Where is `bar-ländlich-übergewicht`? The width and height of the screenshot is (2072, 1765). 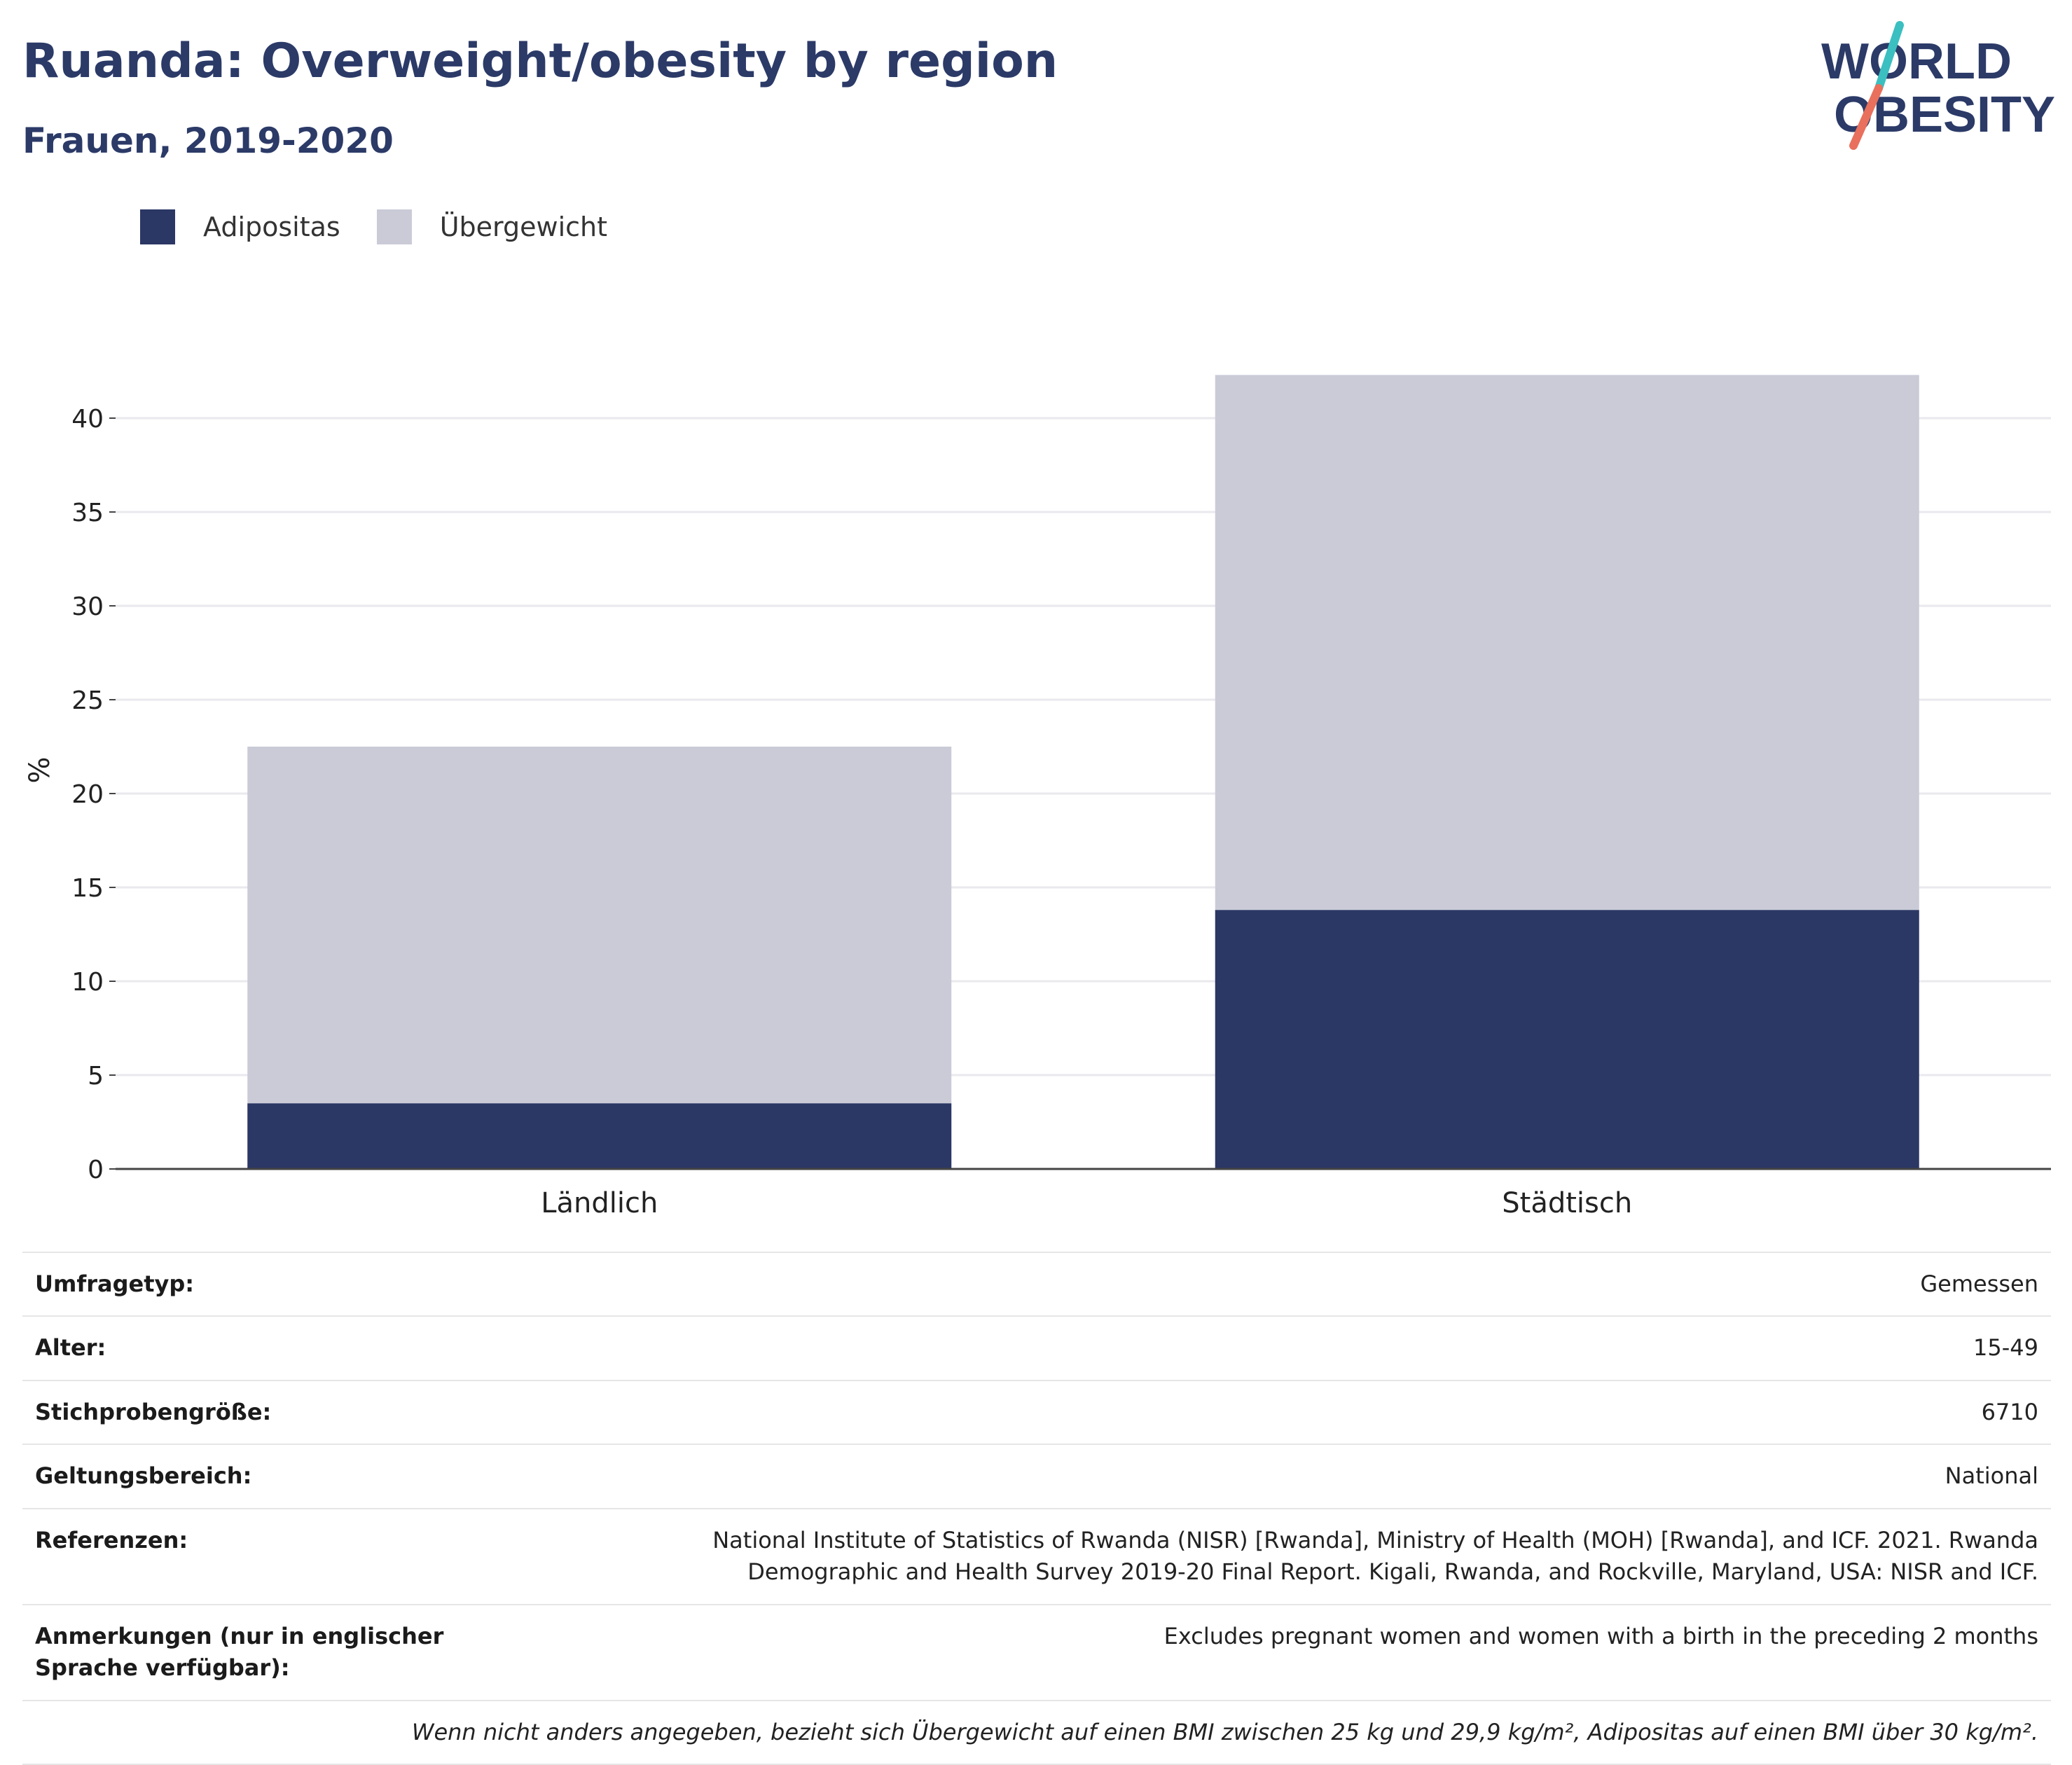
bar-ländlich-übergewicht is located at coordinates (599, 925).